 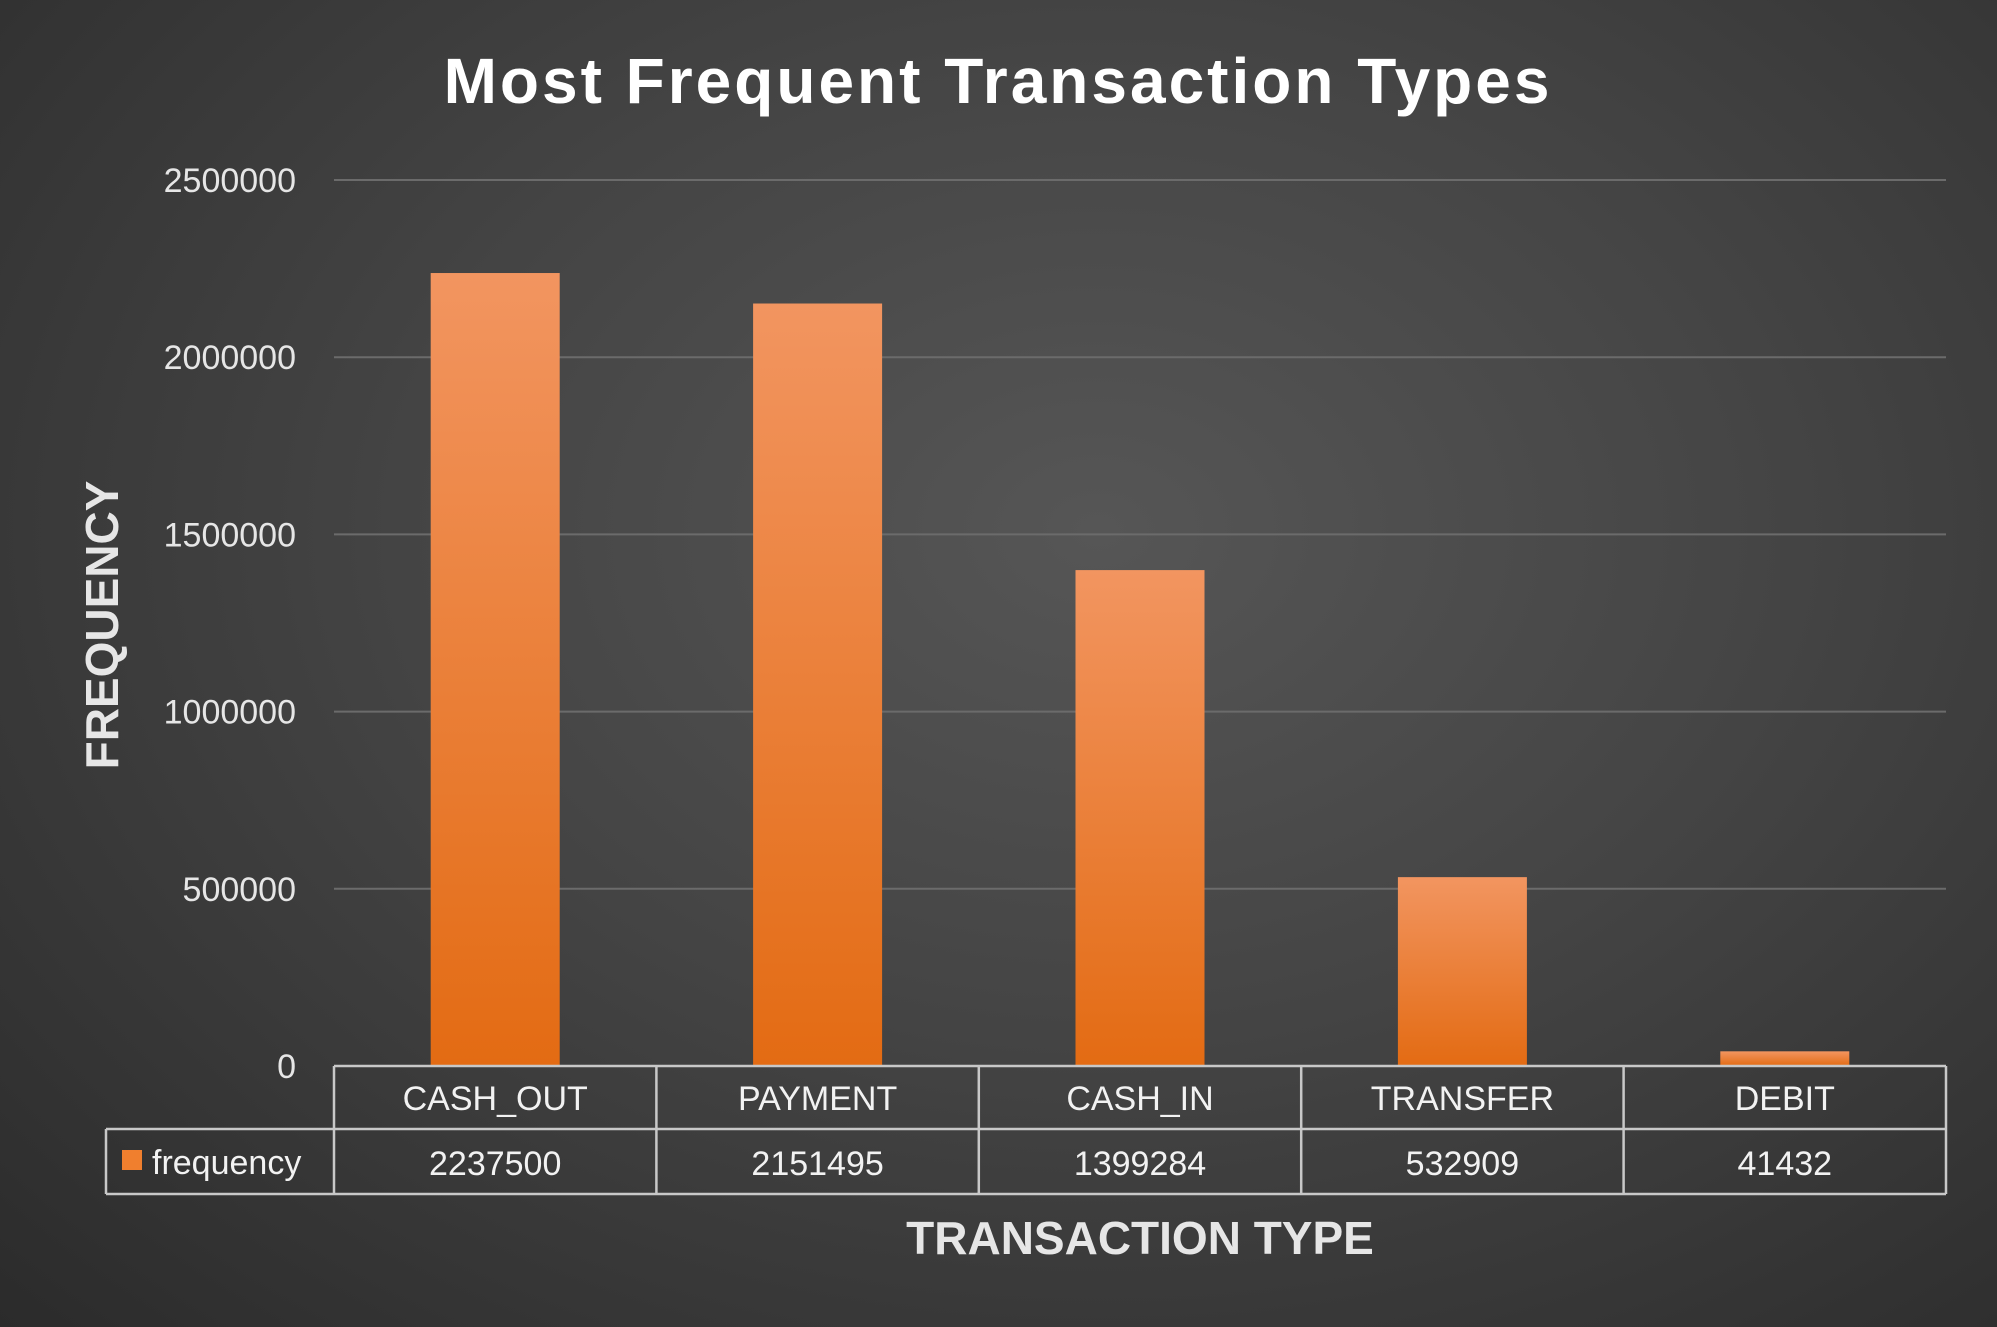 What do you see at coordinates (102, 625) in the screenshot?
I see `y-axis-title: FREQUENCY` at bounding box center [102, 625].